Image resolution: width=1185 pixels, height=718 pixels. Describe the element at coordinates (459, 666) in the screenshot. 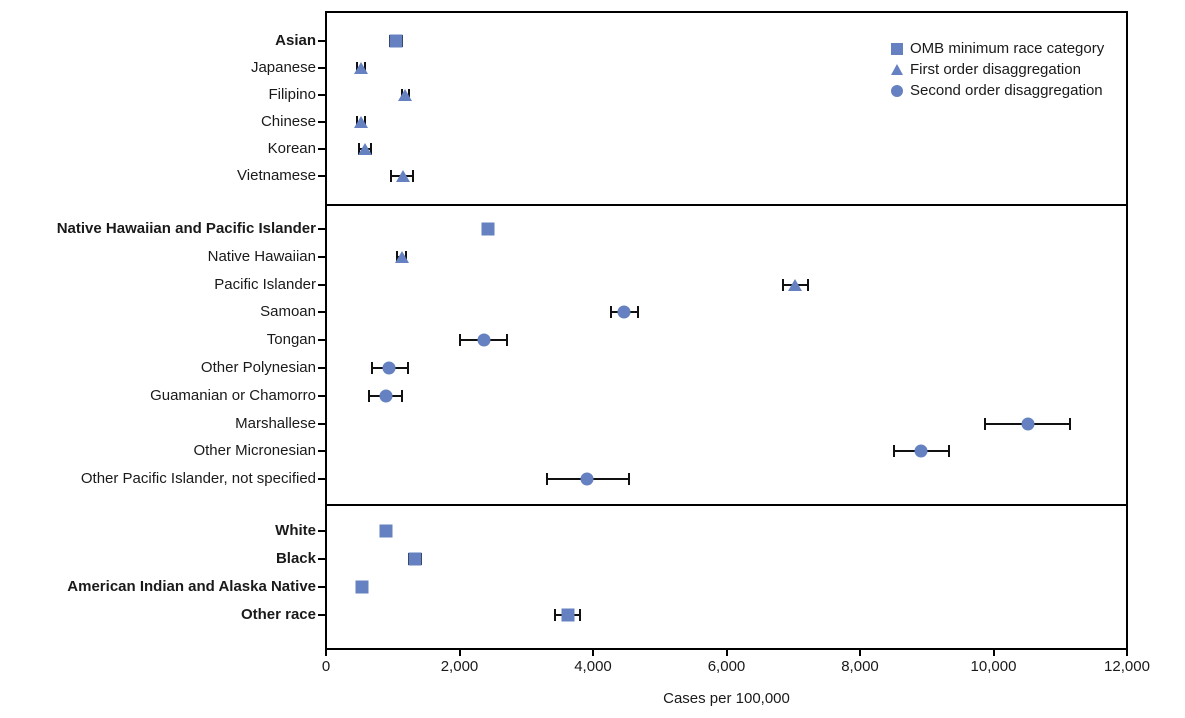

I see `x-axis-tick-label: 2,000` at that location.